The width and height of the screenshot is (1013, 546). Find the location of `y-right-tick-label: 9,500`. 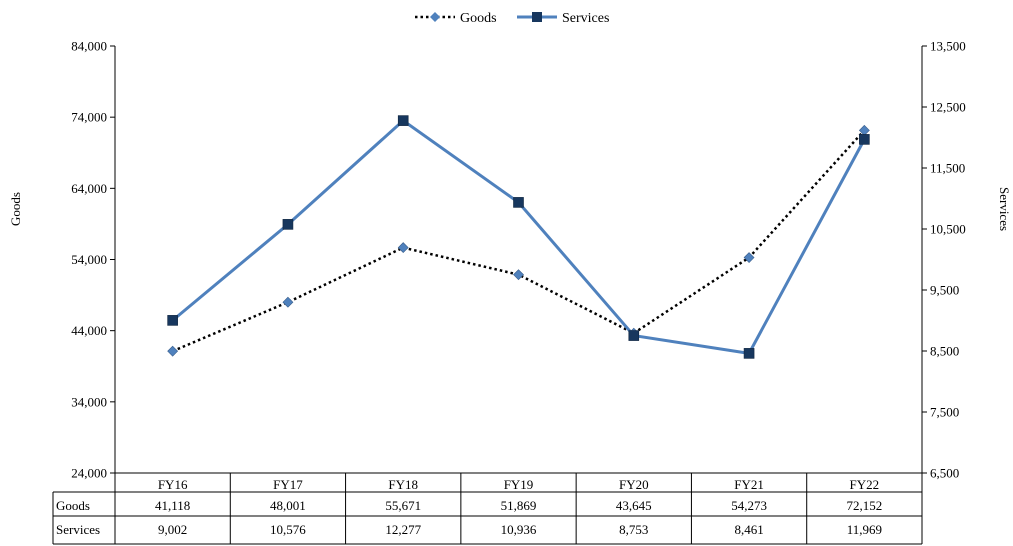

y-right-tick-label: 9,500 is located at coordinates (944, 290).